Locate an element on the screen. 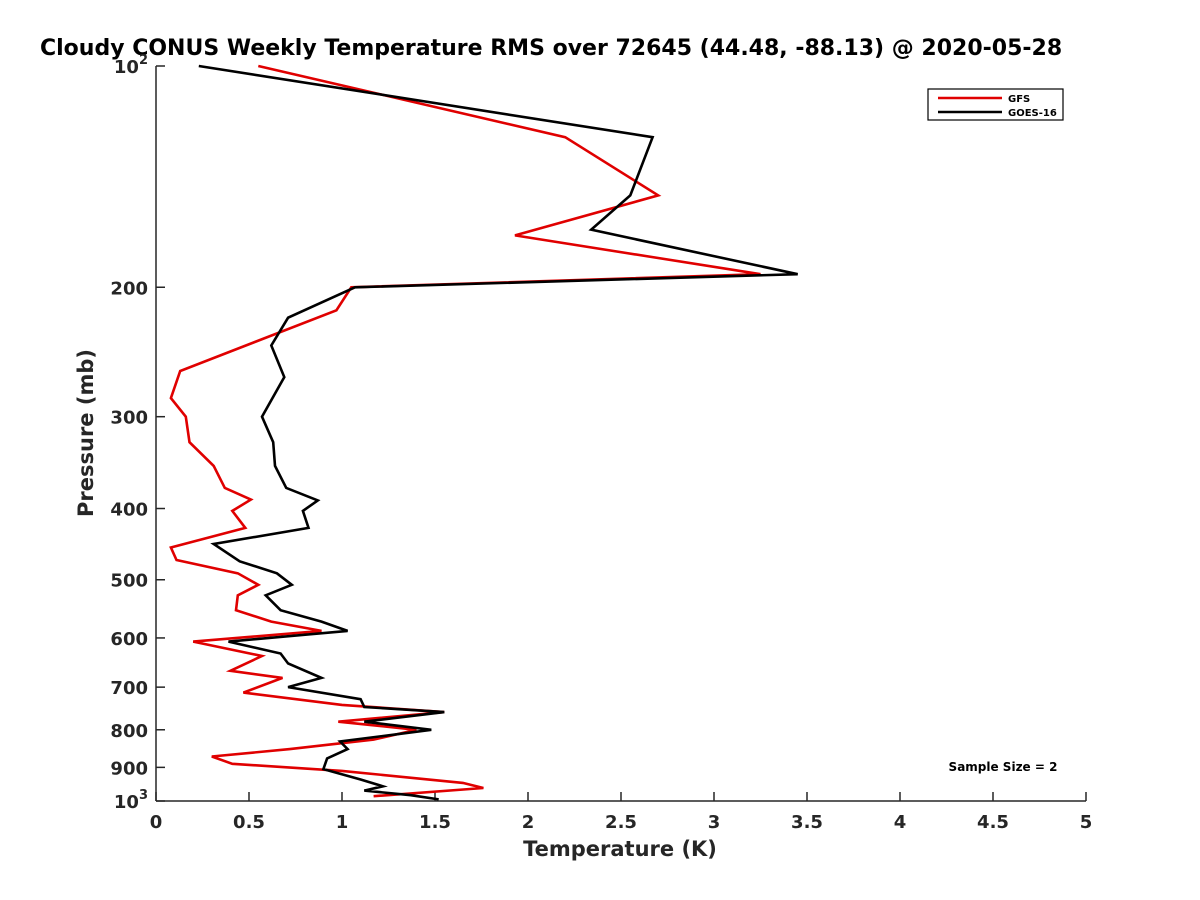  x-tick-label: 3.5 is located at coordinates (807, 822).